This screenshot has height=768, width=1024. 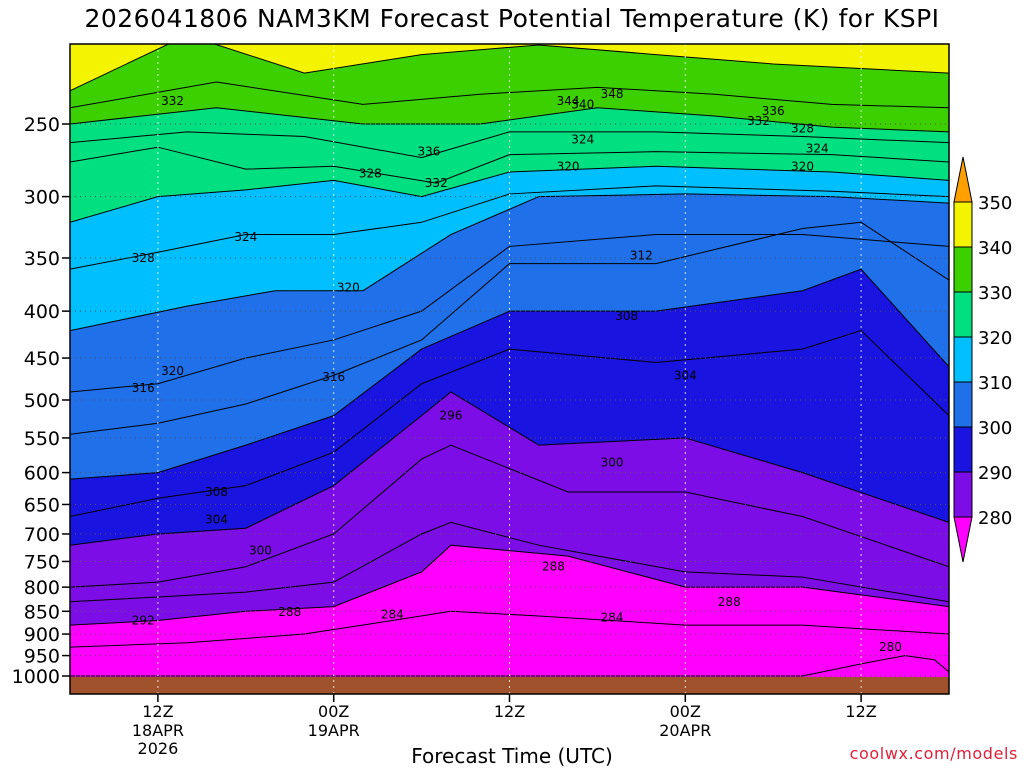 I want to click on y-tick-label-500: 500, so click(x=42, y=401).